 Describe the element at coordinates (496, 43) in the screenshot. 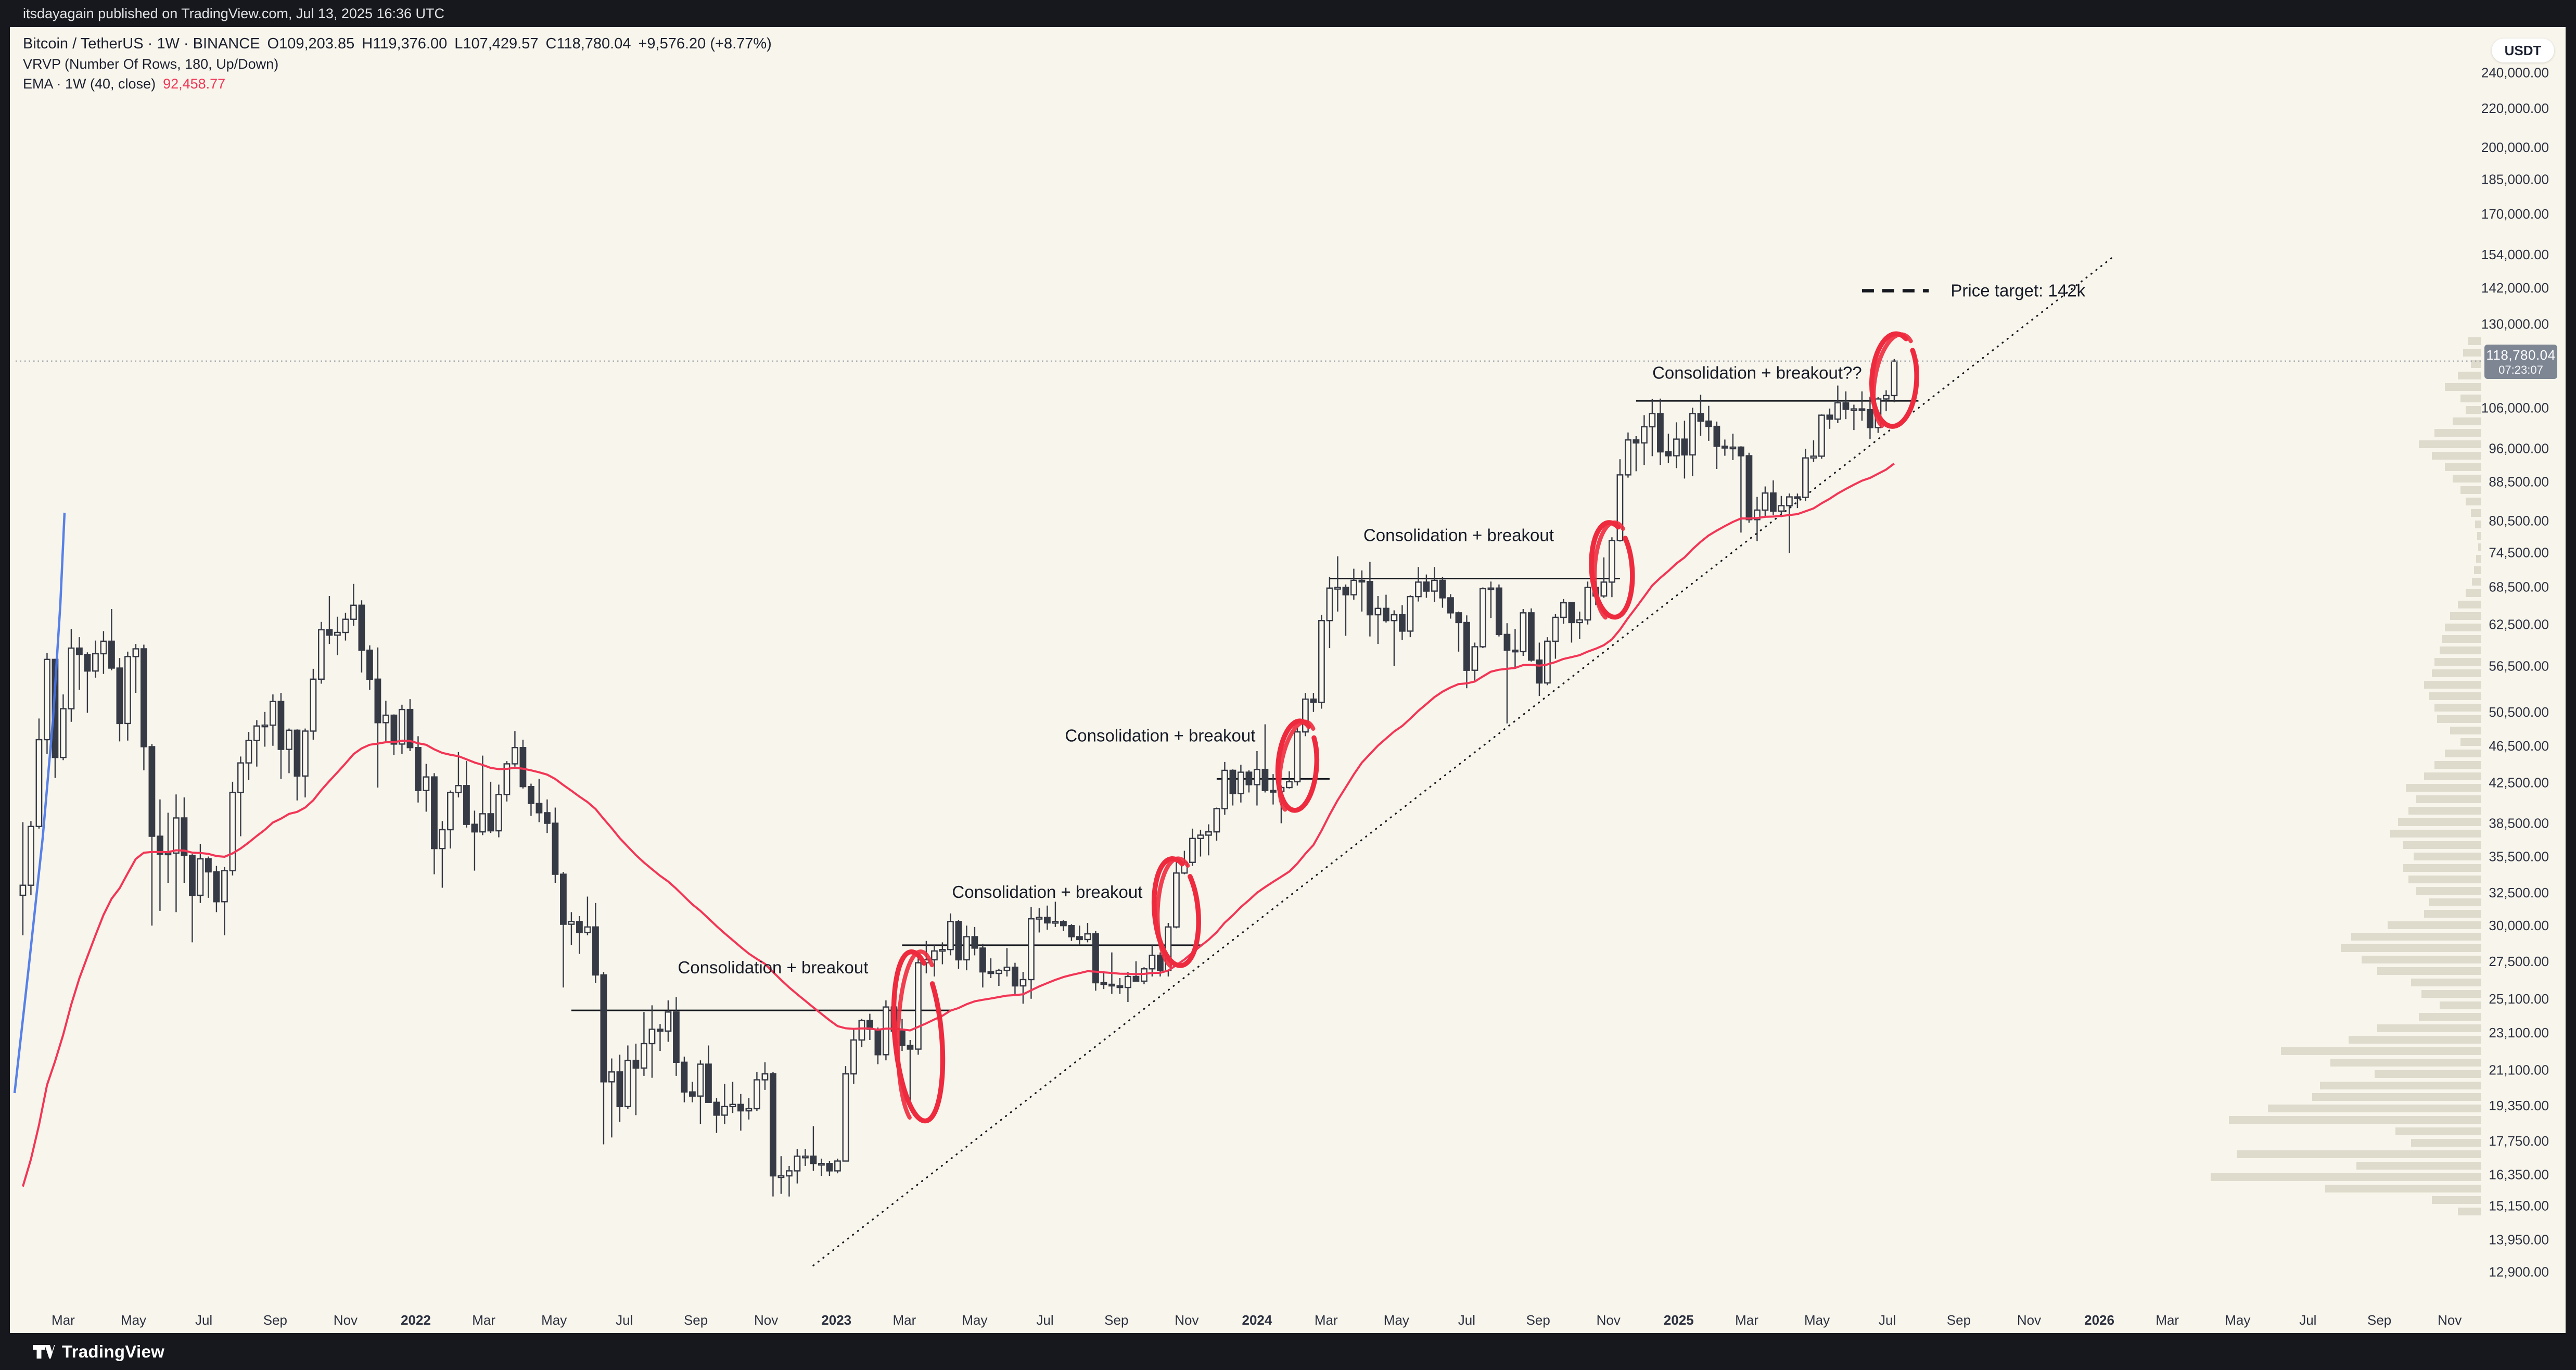

I see `ohlc-low: L107,429.57` at that location.